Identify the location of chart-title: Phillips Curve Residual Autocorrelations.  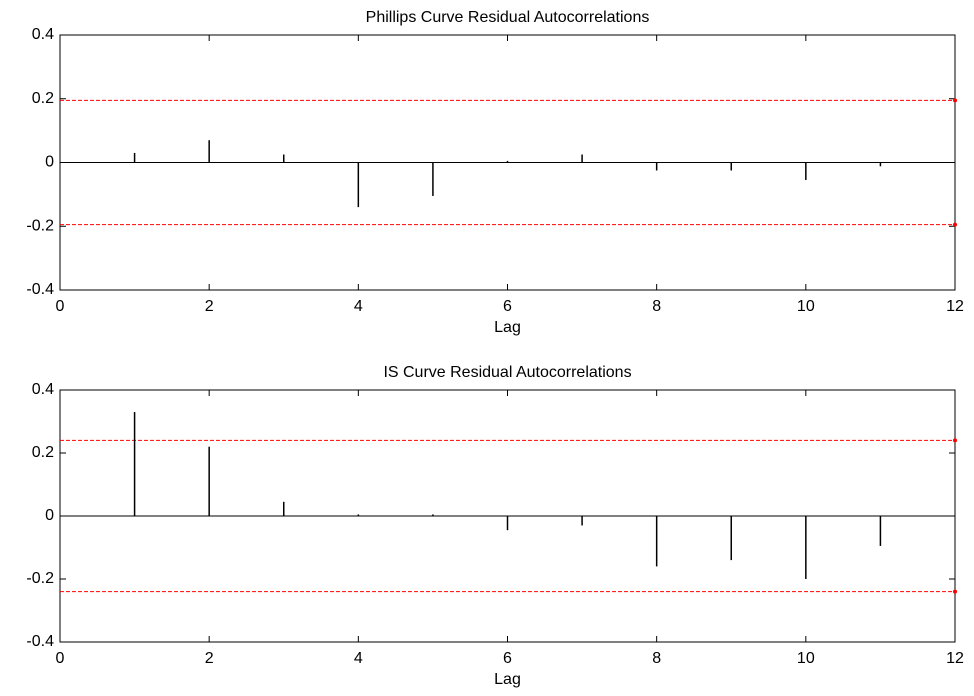
(508, 17).